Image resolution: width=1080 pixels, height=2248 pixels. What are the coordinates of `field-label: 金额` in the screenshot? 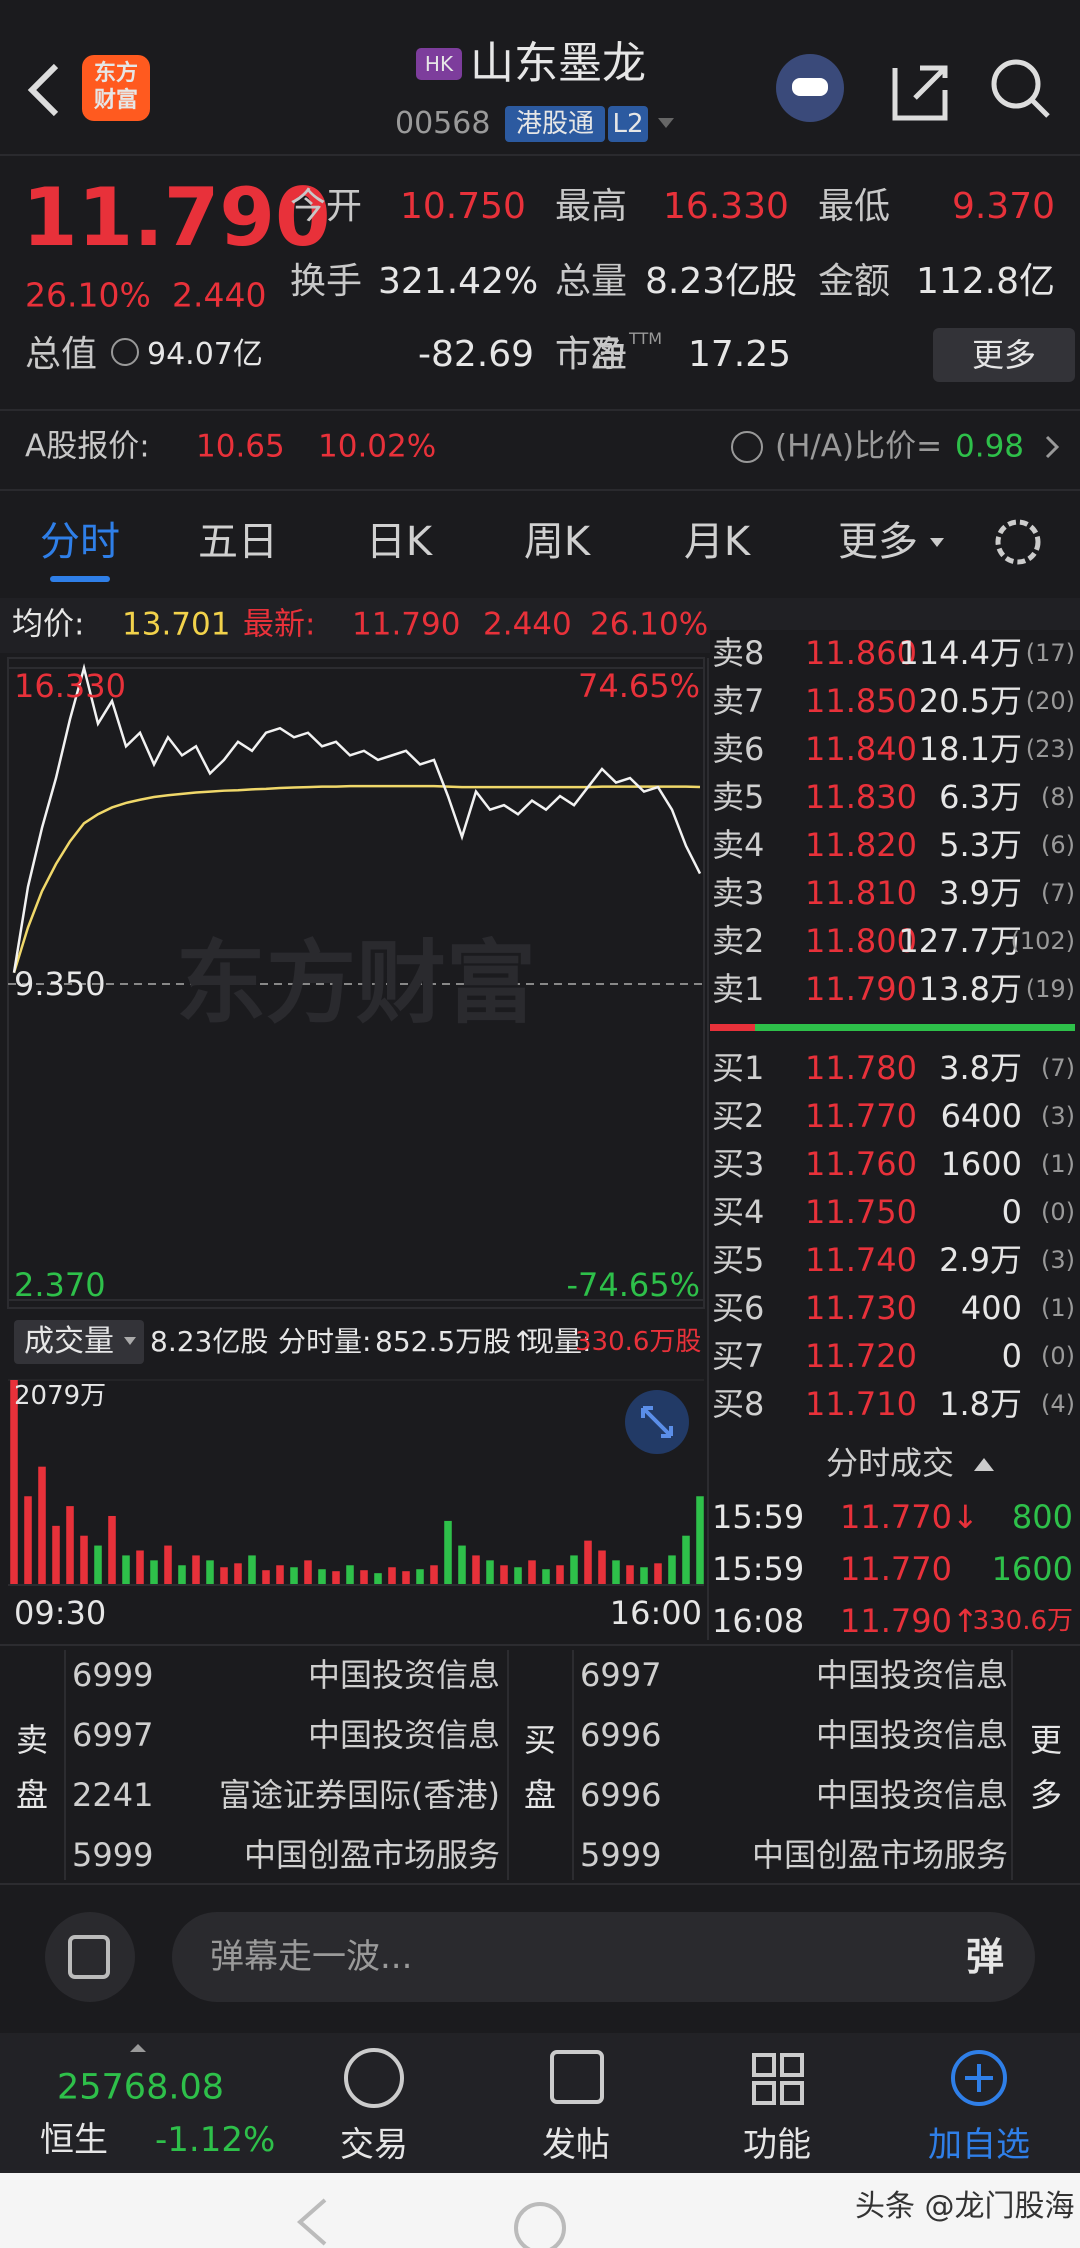 It's located at (854, 281).